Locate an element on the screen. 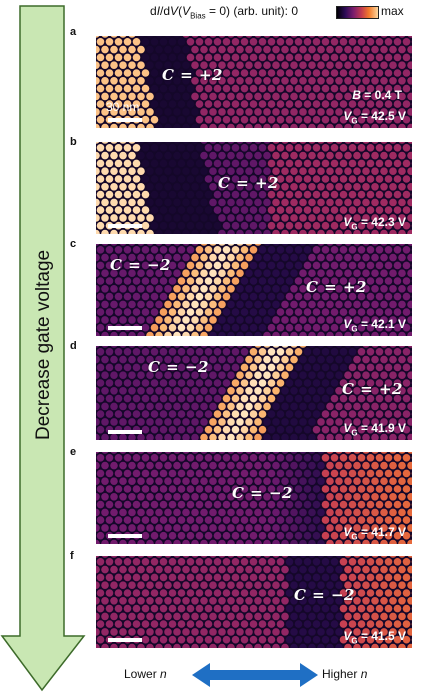 The height and width of the screenshot is (700, 441). chern-label: C = +2 is located at coordinates (192, 75).